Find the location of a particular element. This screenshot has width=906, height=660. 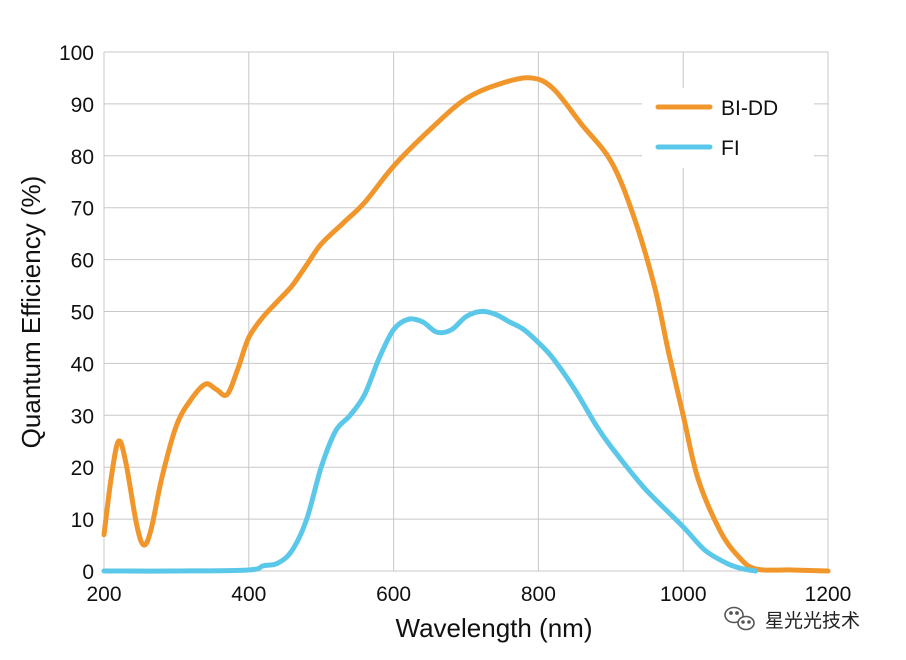

x-tick-label: 1200 is located at coordinates (828, 594).